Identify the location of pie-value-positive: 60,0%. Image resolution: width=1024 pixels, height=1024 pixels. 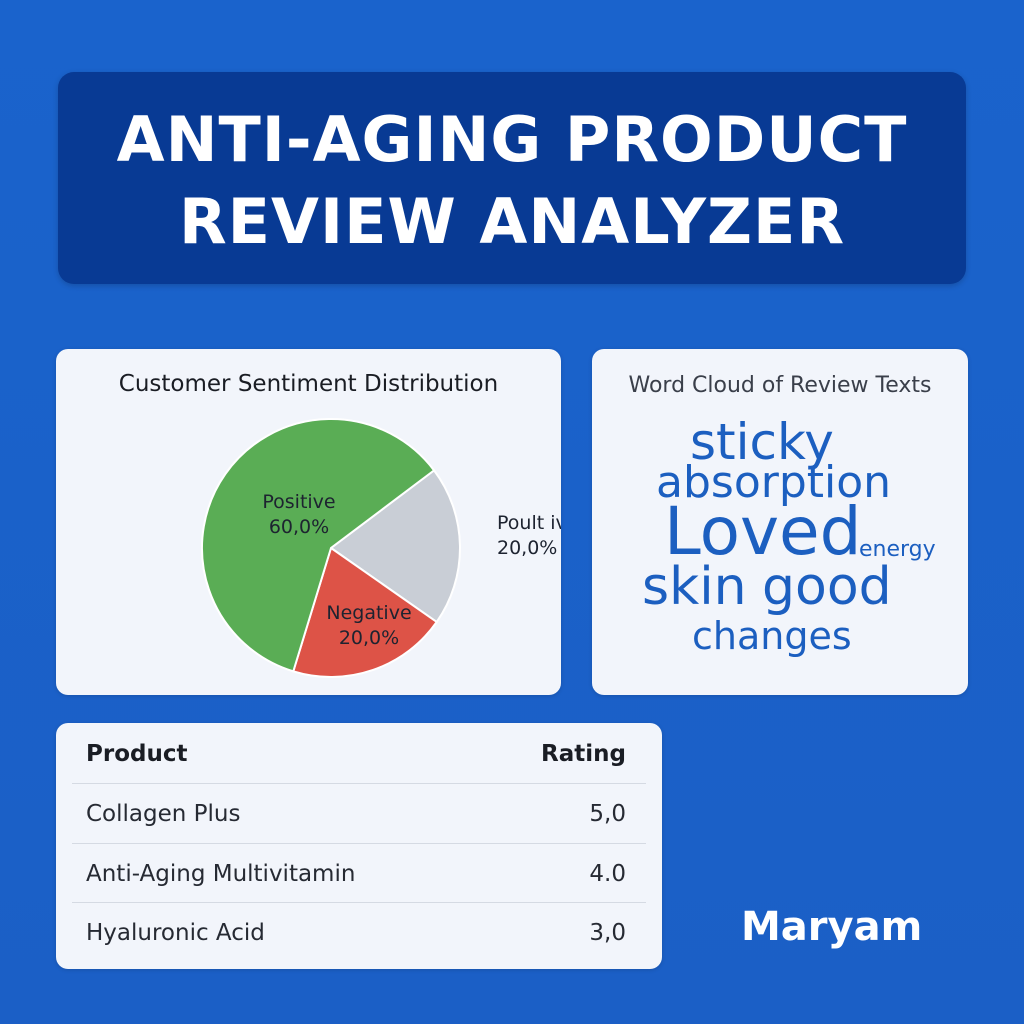
(299, 527).